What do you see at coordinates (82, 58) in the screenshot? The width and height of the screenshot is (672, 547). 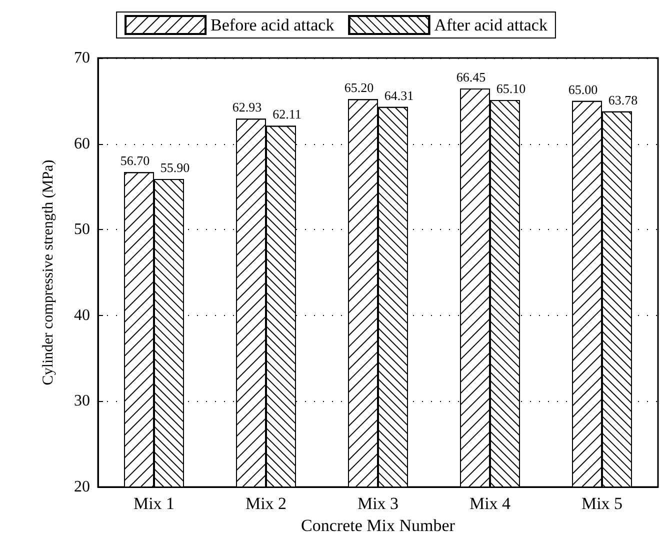 I see `y-tick-label: 70` at bounding box center [82, 58].